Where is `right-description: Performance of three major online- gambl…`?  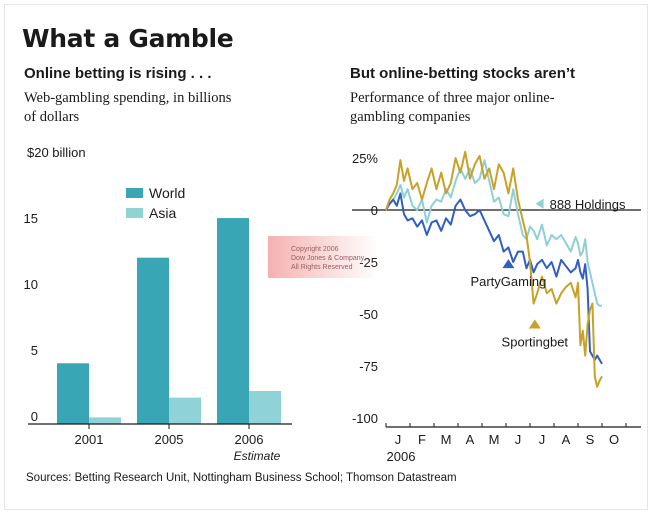
right-description: Performance of three major online- gambl… is located at coordinates (452, 108).